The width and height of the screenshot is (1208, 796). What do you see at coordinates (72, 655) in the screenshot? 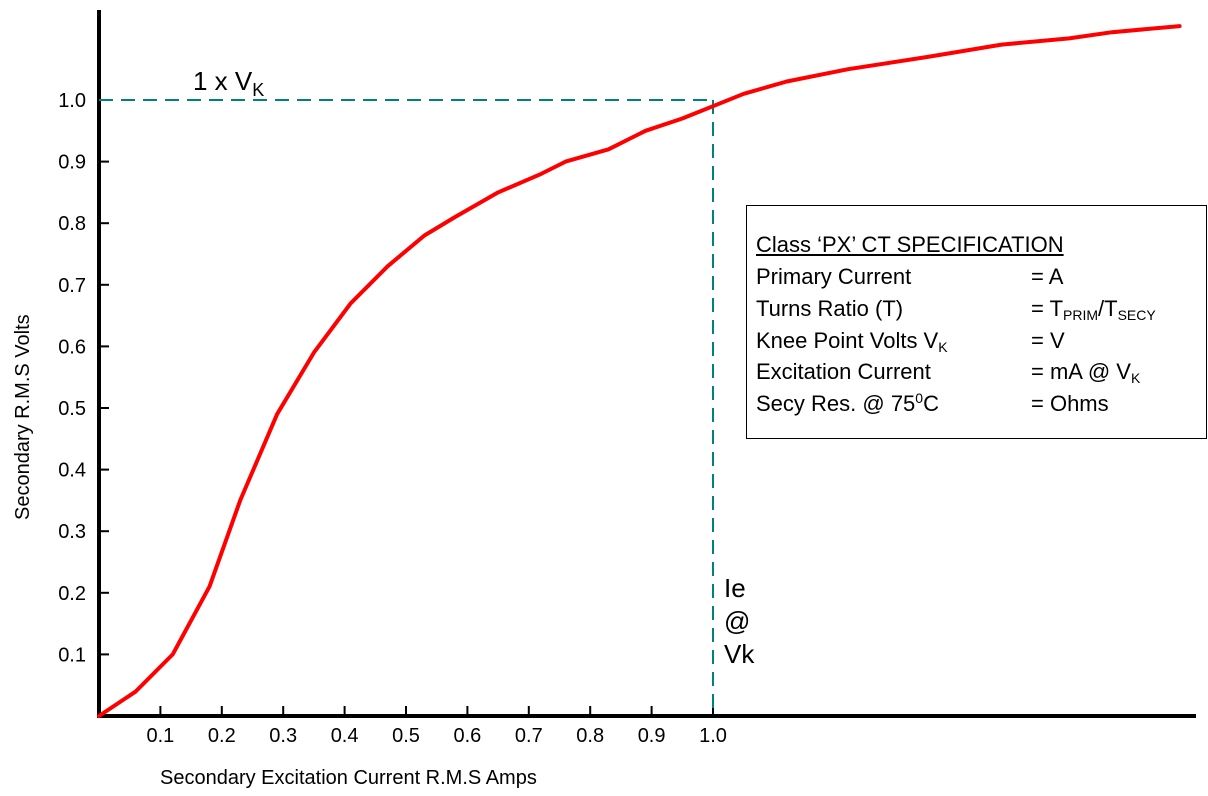
I see `y-tick-label: 0.1` at bounding box center [72, 655].